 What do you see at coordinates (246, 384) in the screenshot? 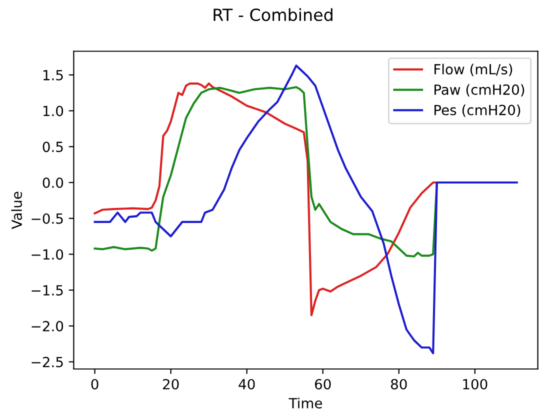
I see `x-tick-label: 40` at bounding box center [246, 384].